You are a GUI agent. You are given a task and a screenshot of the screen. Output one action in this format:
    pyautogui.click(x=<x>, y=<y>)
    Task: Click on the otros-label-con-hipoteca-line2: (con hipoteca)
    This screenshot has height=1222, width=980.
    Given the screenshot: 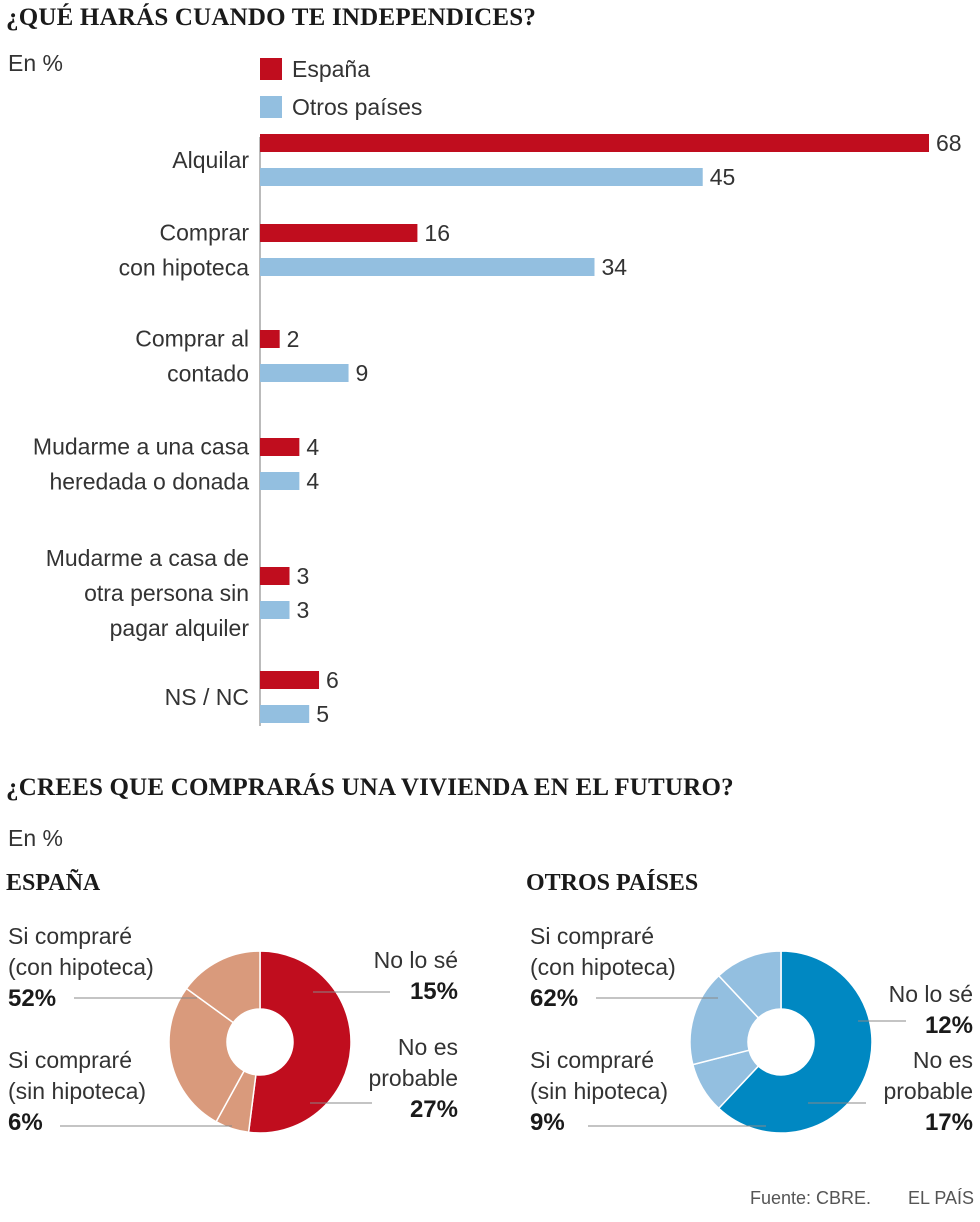 What is the action you would take?
    pyautogui.click(x=603, y=967)
    